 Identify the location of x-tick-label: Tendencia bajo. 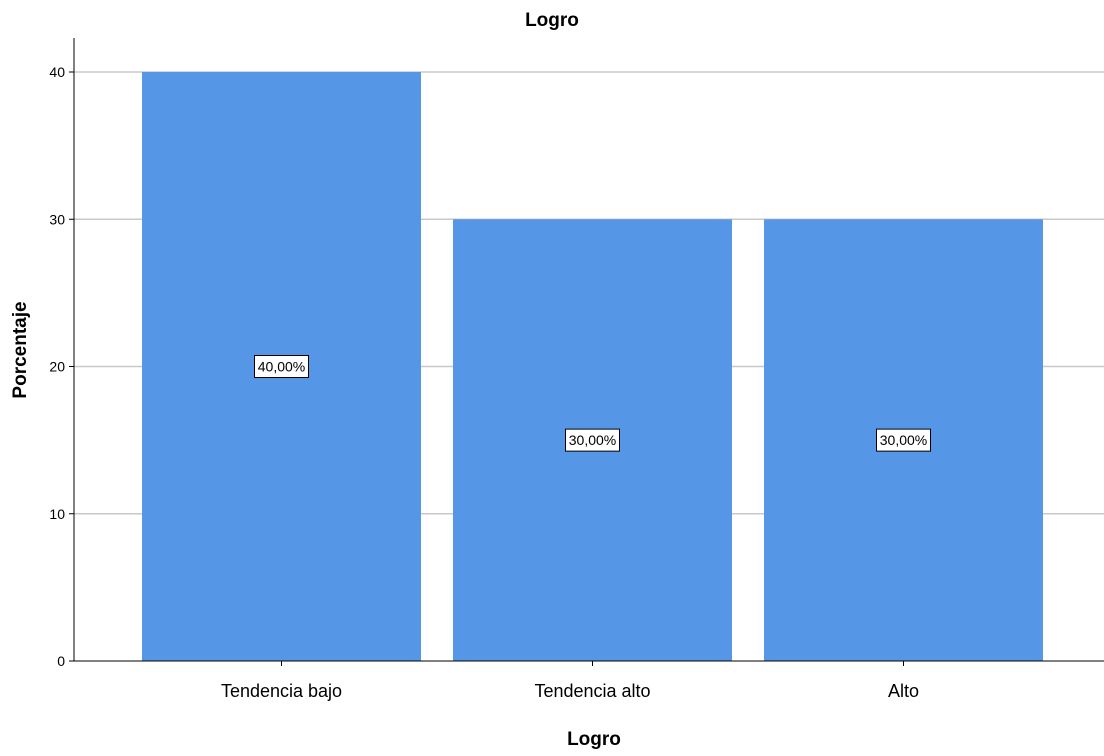
(281, 691).